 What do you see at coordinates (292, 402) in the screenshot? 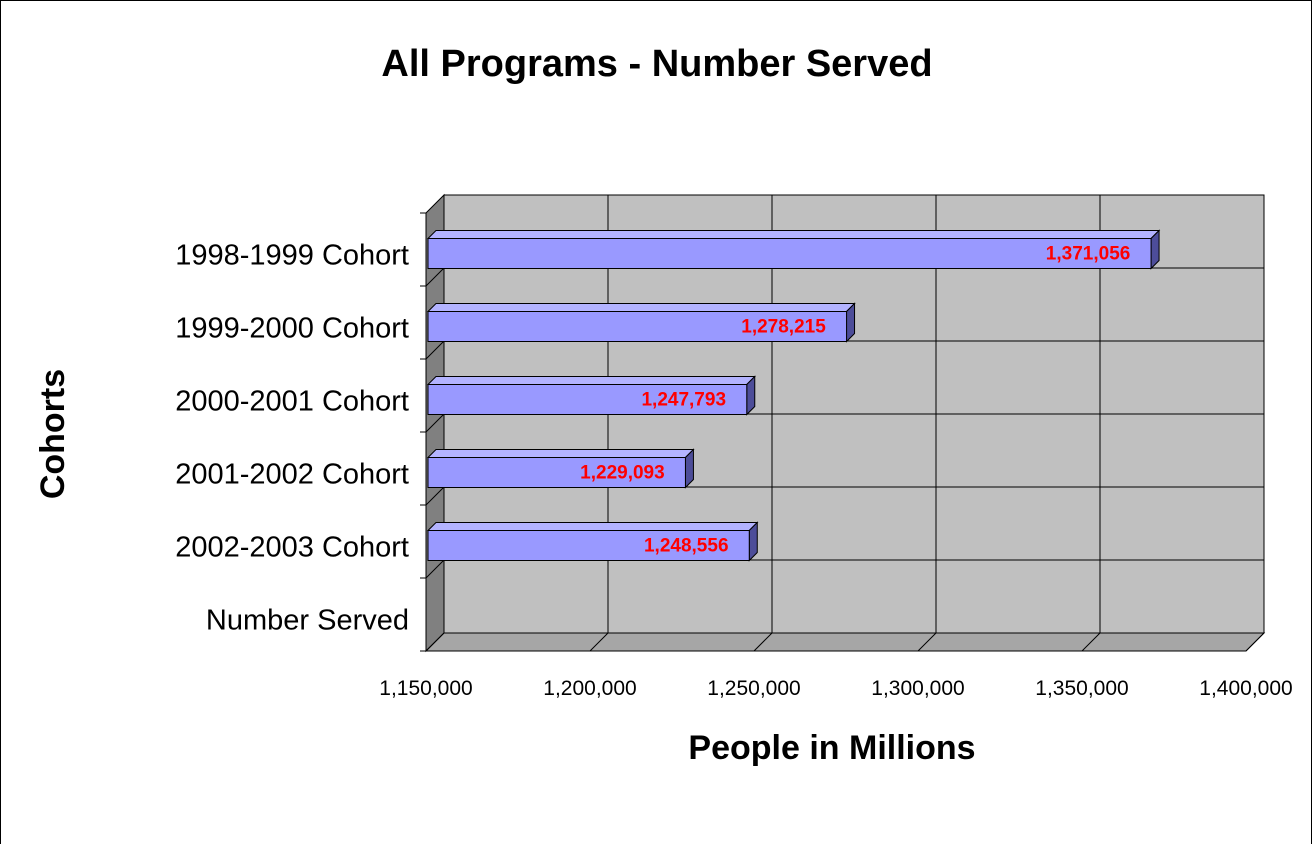
I see `category-label: 2000-2001 Cohort` at bounding box center [292, 402].